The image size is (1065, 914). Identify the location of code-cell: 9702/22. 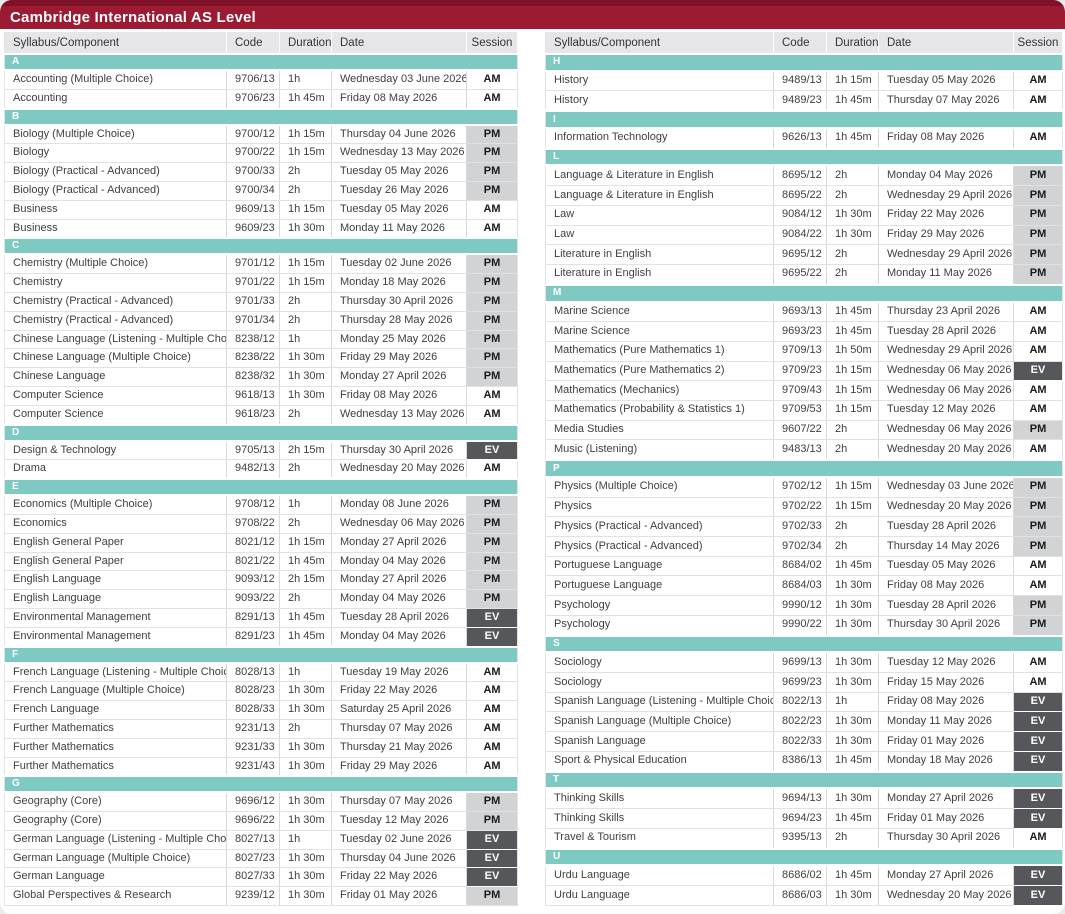
(800, 507).